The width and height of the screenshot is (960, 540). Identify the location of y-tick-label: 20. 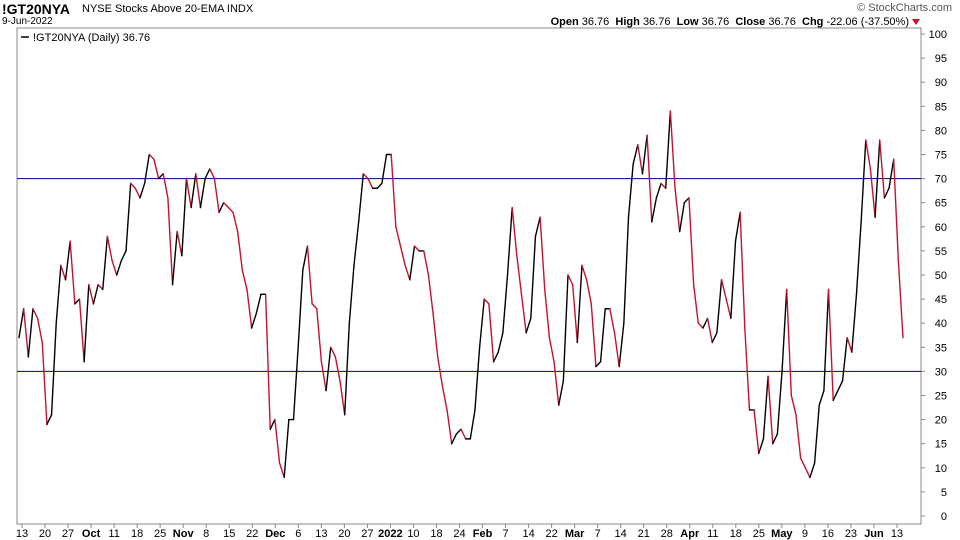
(941, 421).